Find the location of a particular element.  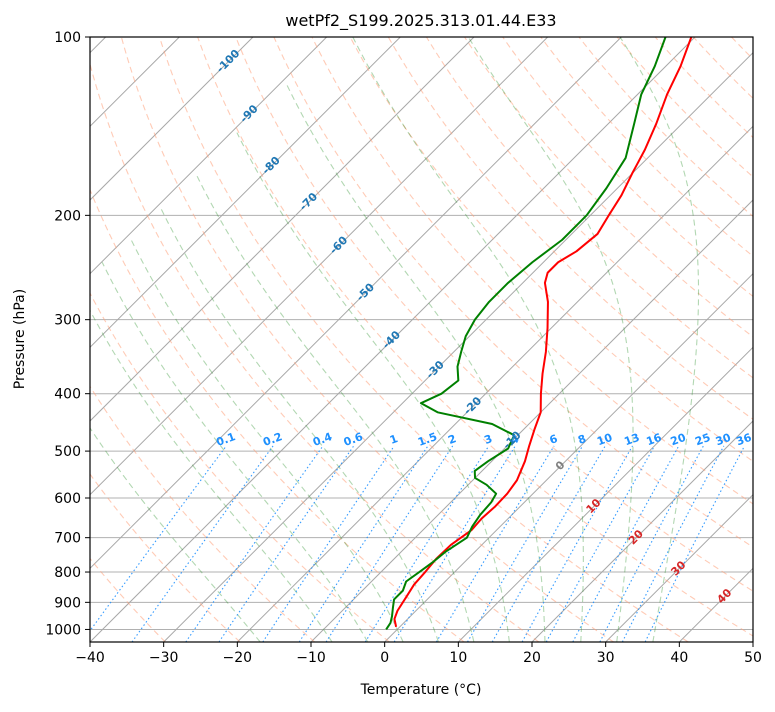

moist-adiabat--20 is located at coordinates (175, 534).